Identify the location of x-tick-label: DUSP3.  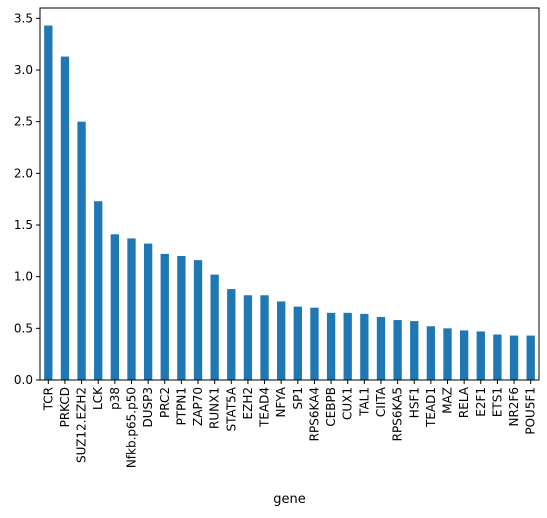
(148, 407).